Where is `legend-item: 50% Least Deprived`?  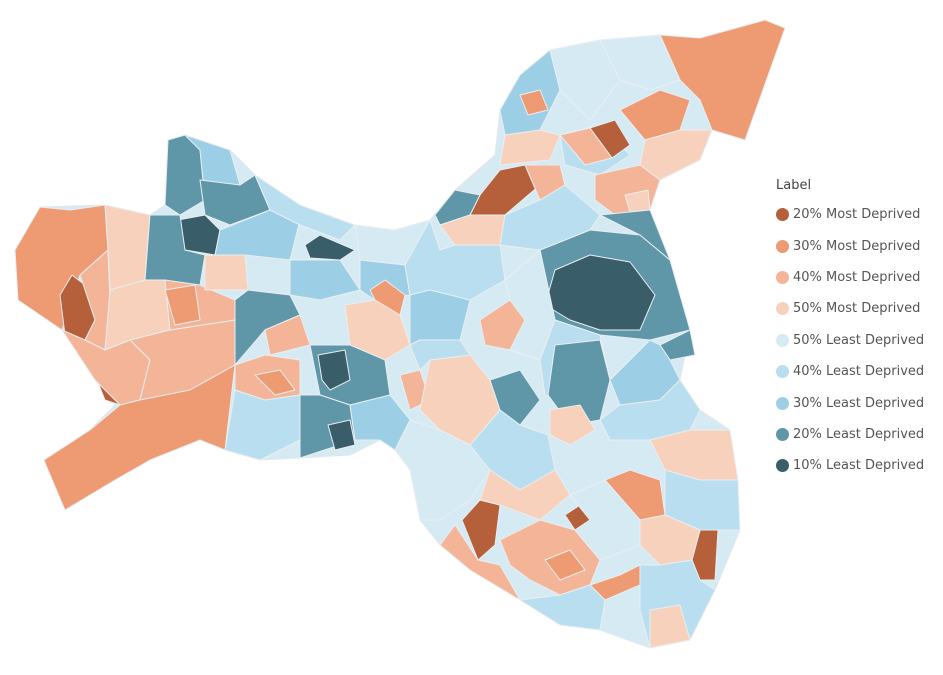
legend-item: 50% Least Deprived is located at coordinates (856, 340).